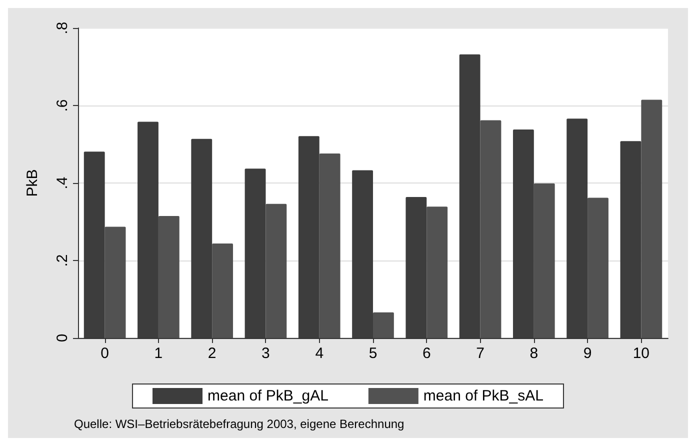  I want to click on y-tick-label: .8, so click(62, 28).